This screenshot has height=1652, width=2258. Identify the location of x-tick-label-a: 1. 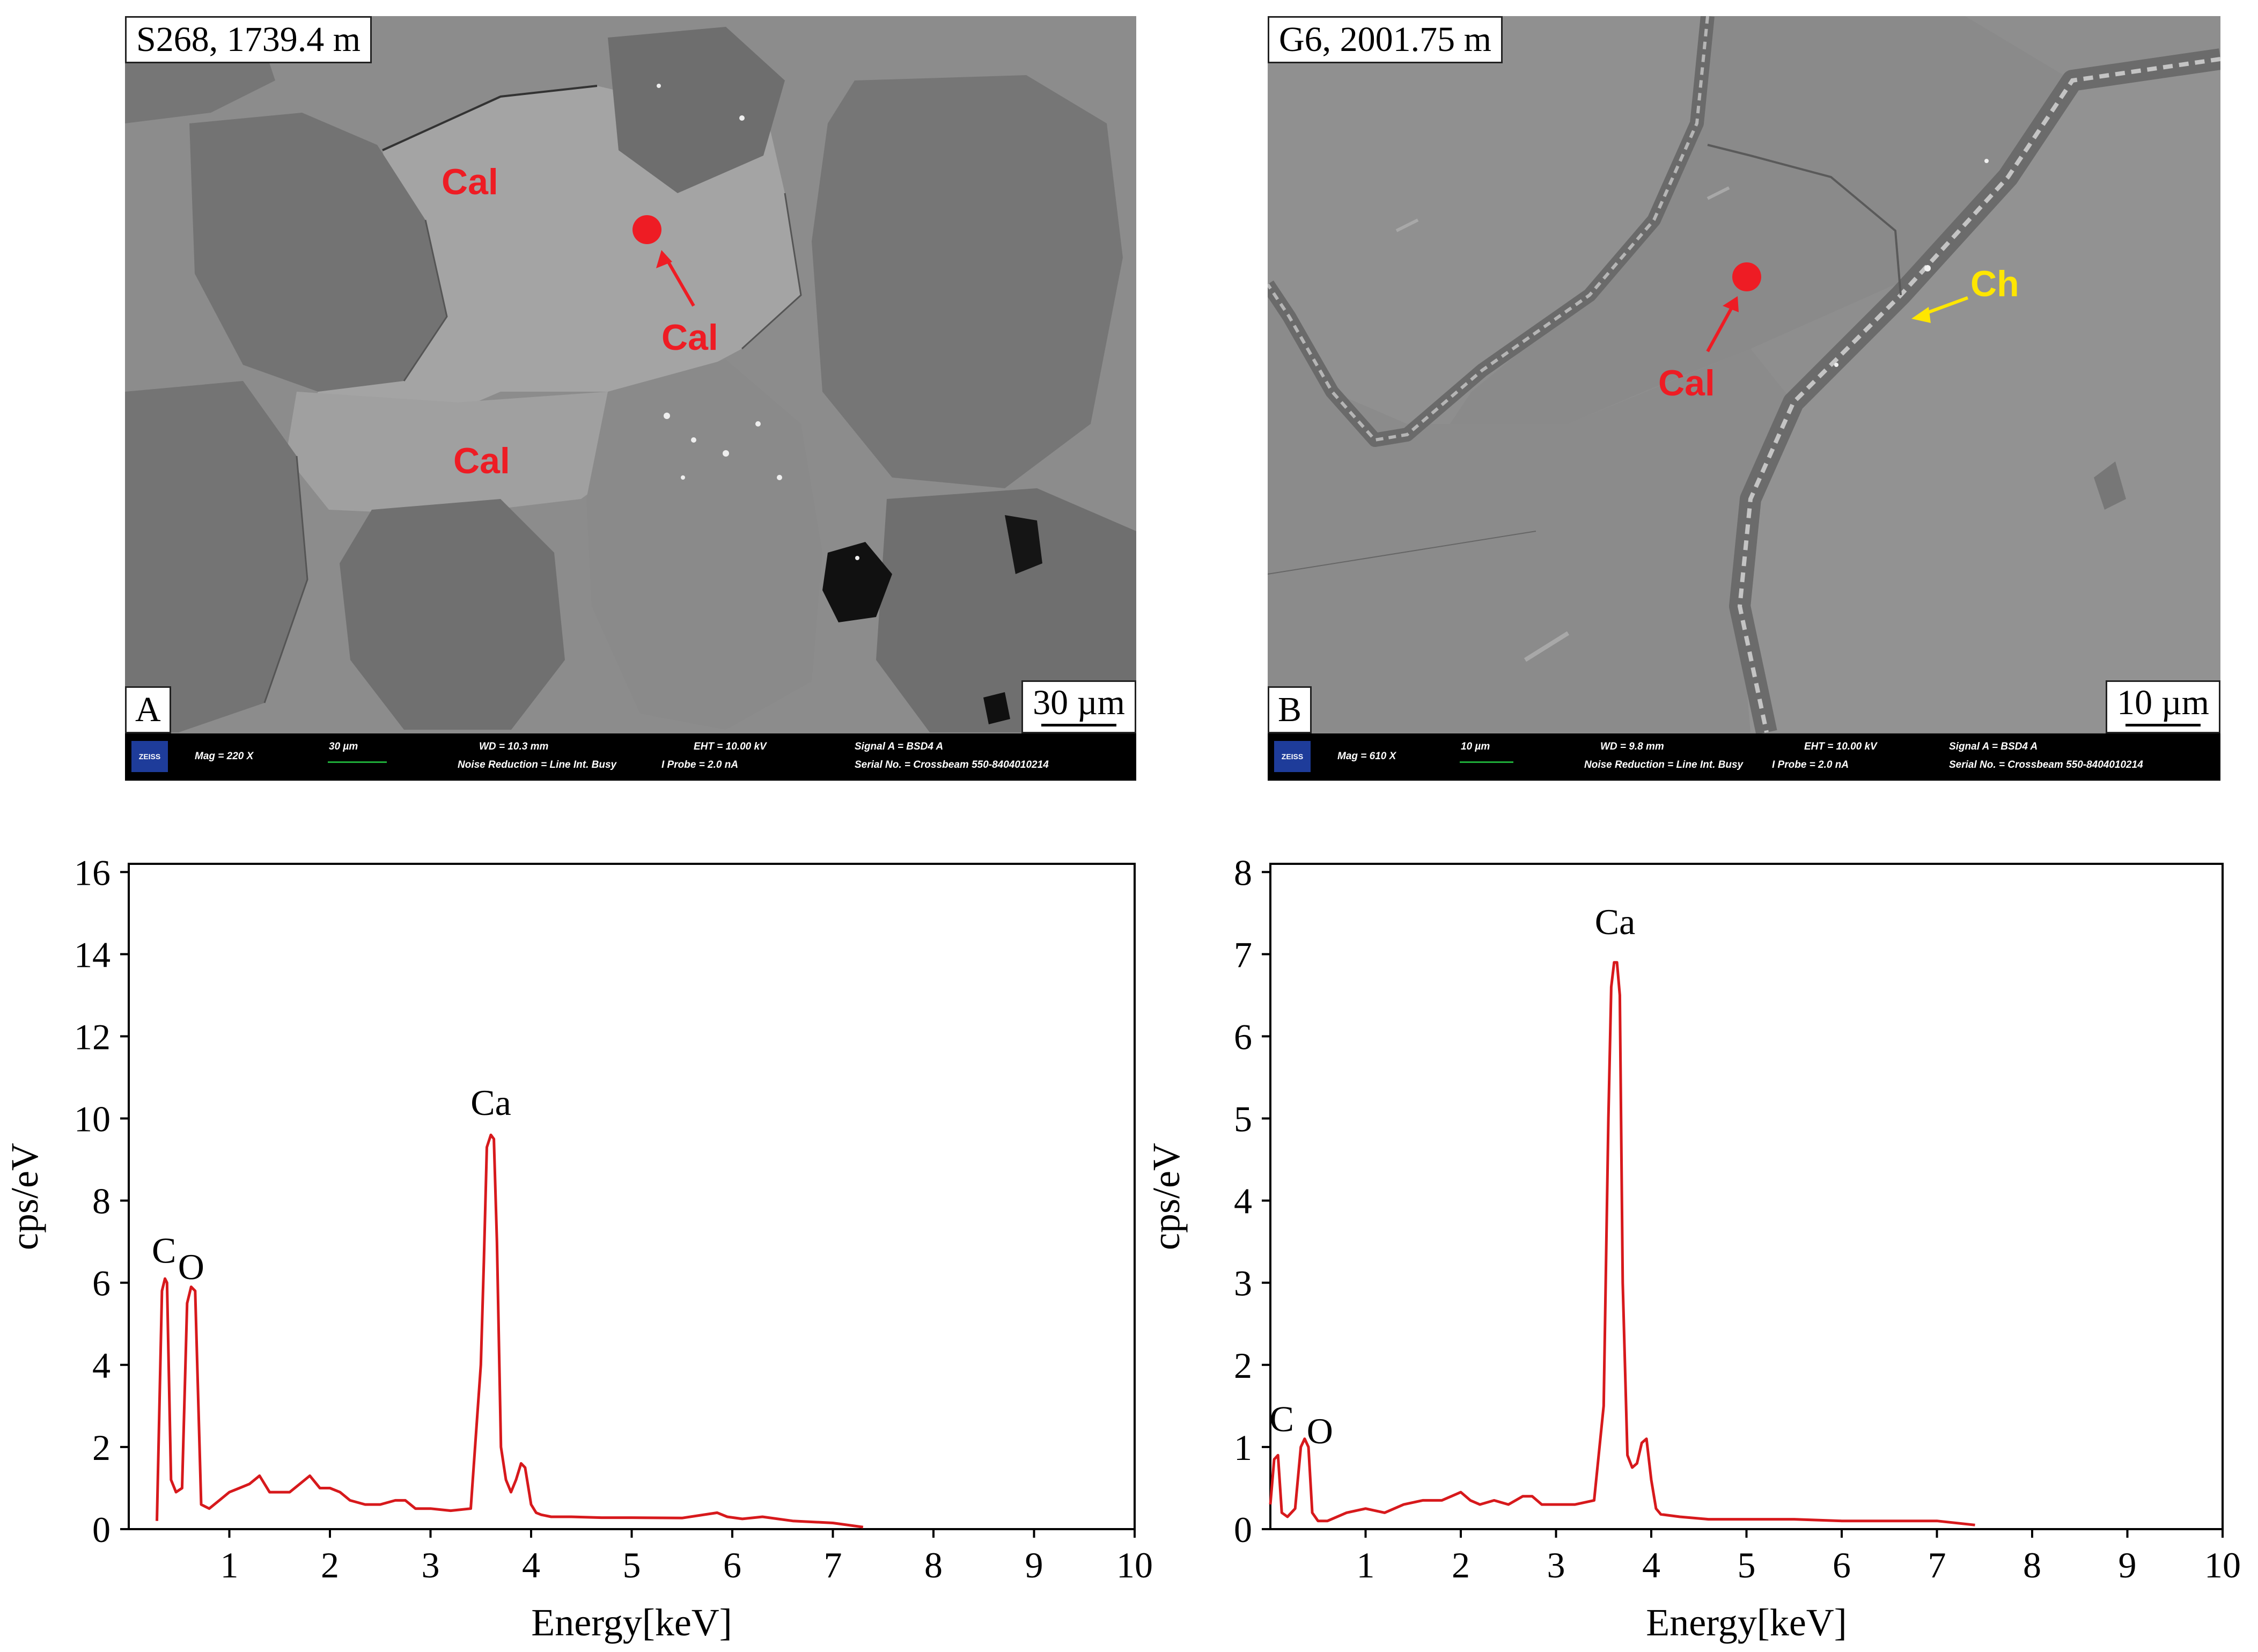
(230, 1565).